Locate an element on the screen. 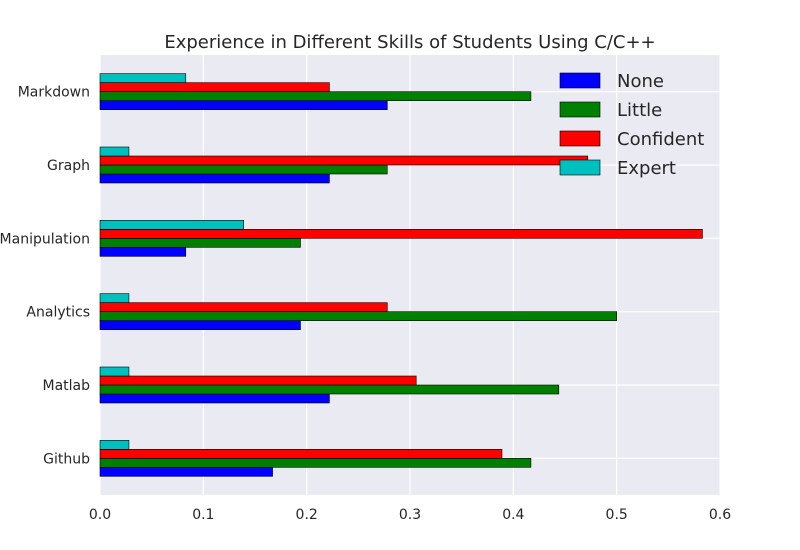  y-tick-label: Graph is located at coordinates (68, 166).